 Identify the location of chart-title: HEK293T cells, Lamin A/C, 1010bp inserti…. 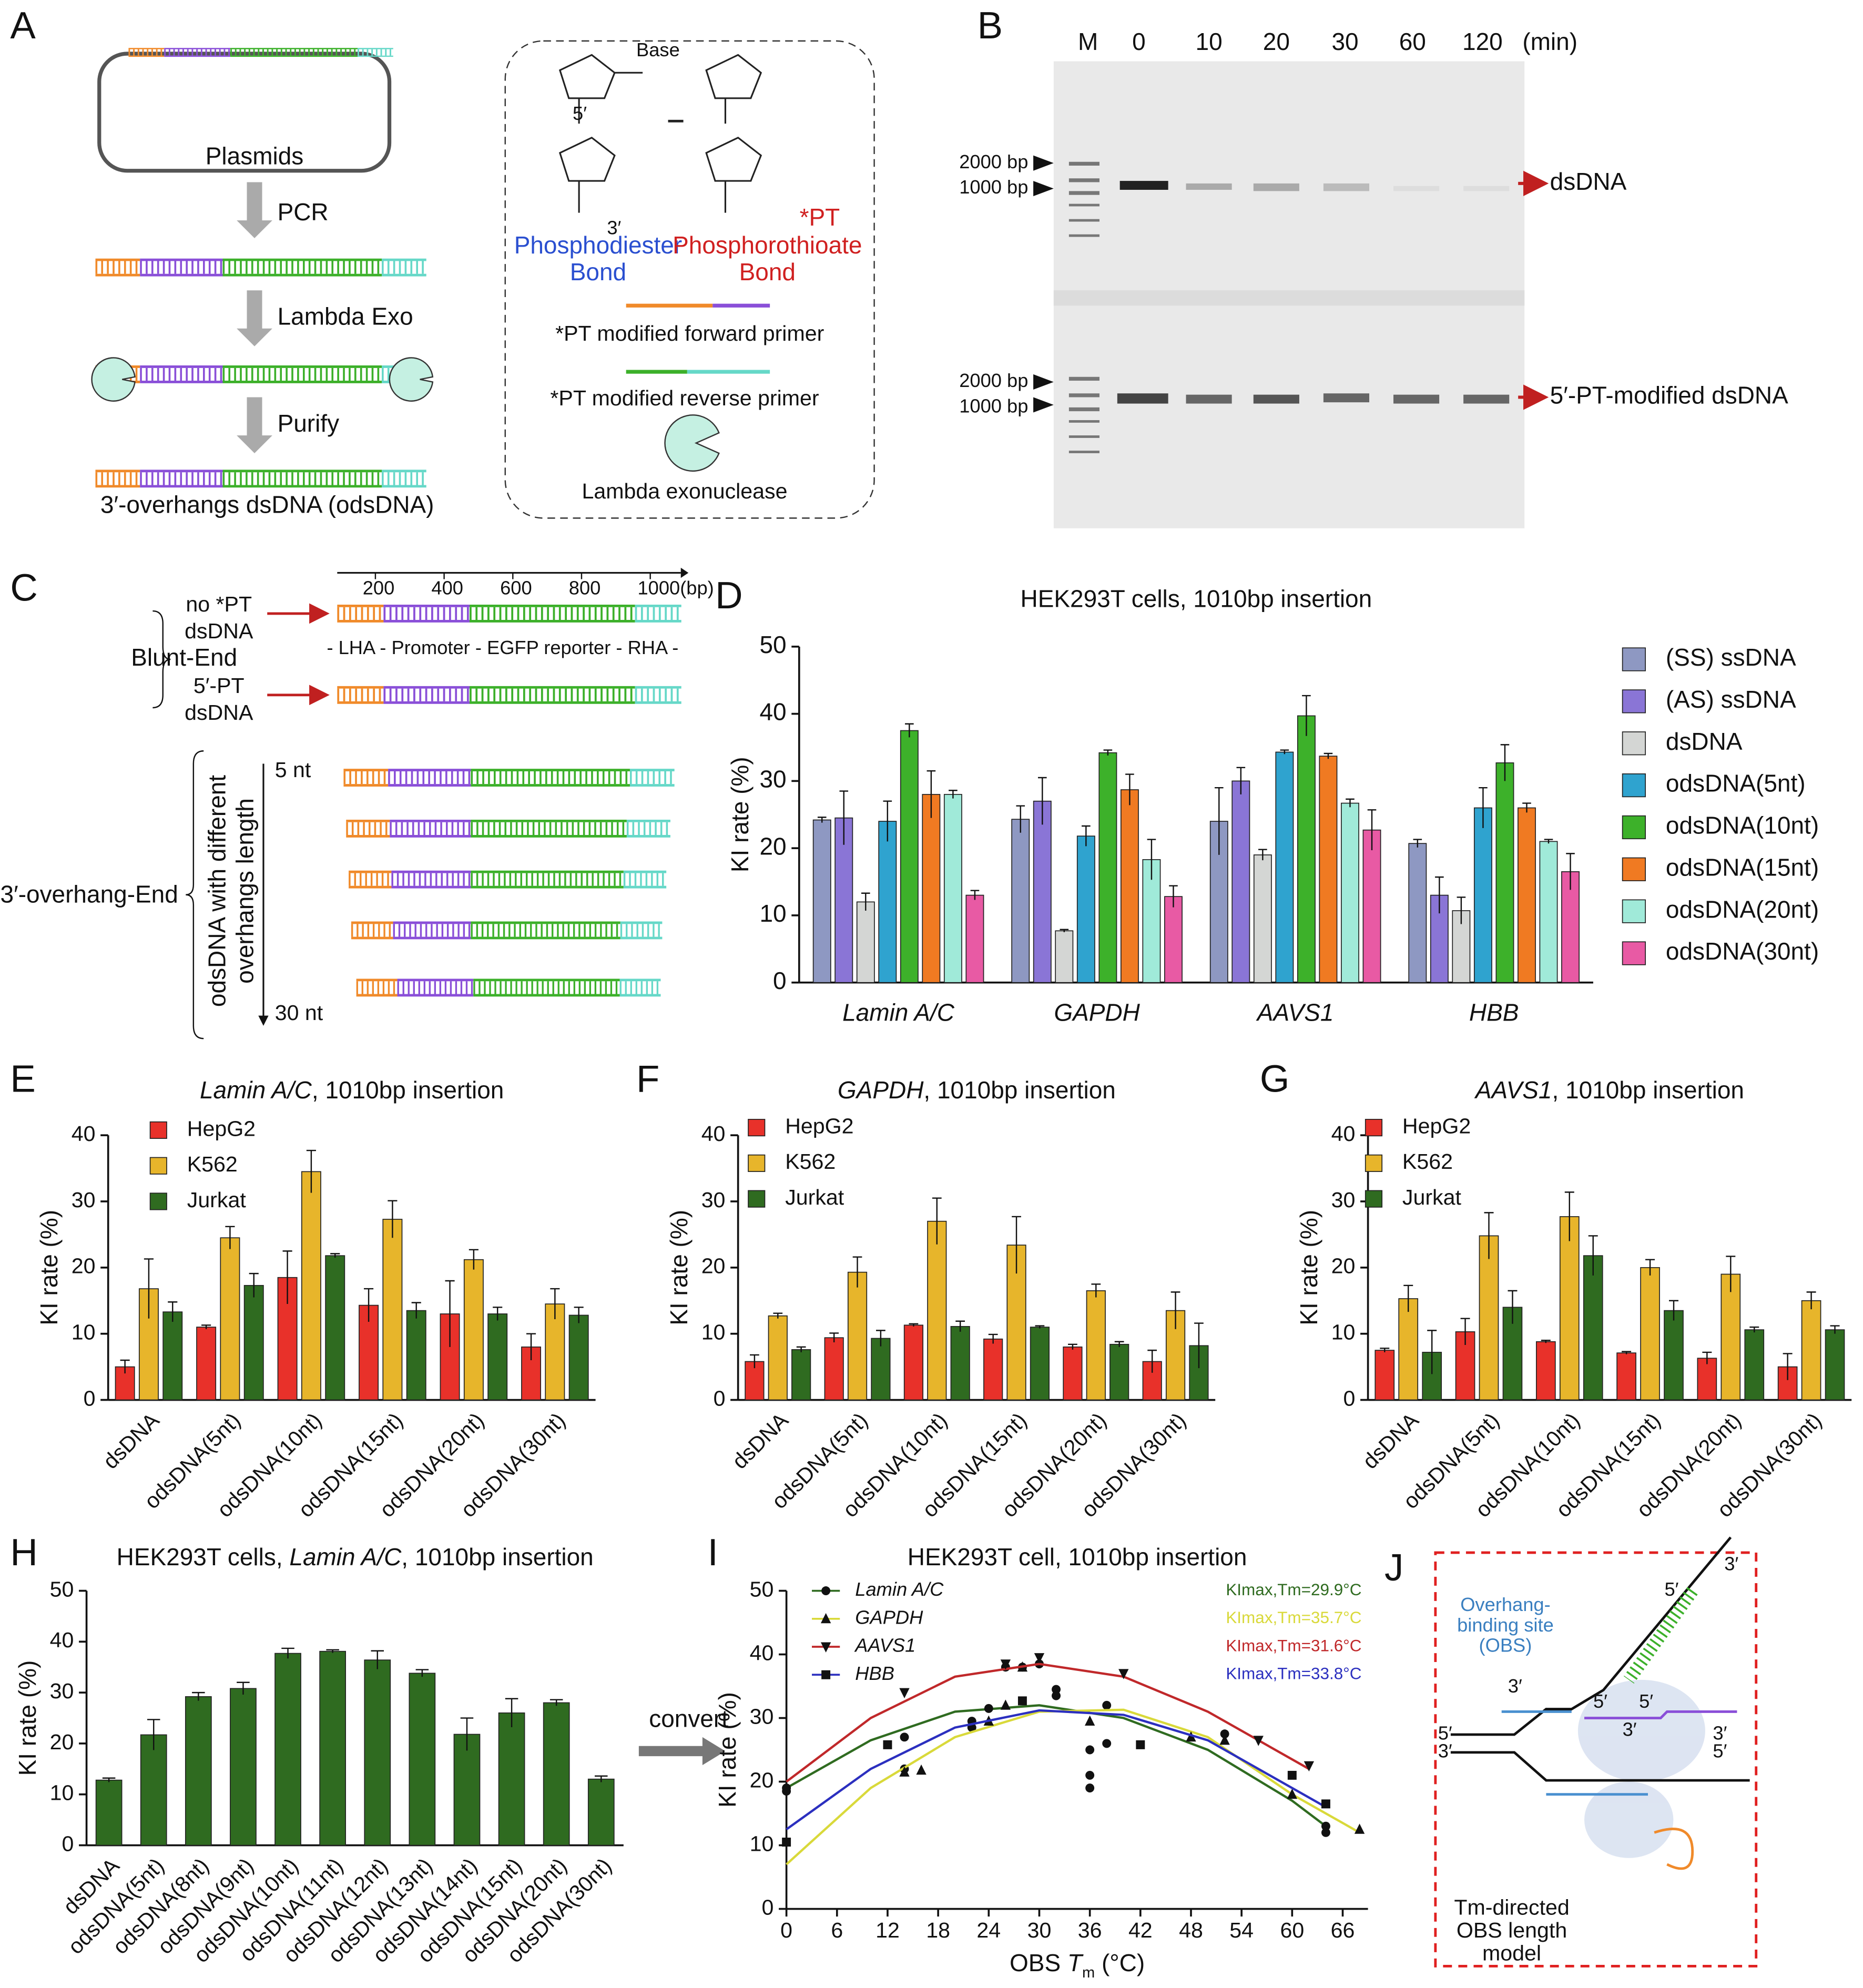
(355, 1557).